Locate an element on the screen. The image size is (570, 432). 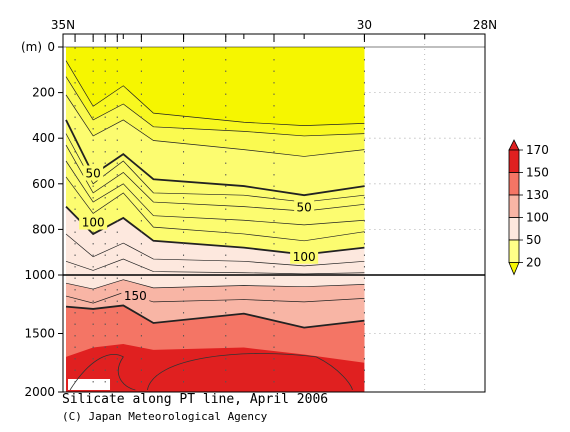
chart-title: Silicate along PT line, April 2006 is located at coordinates (195, 399).